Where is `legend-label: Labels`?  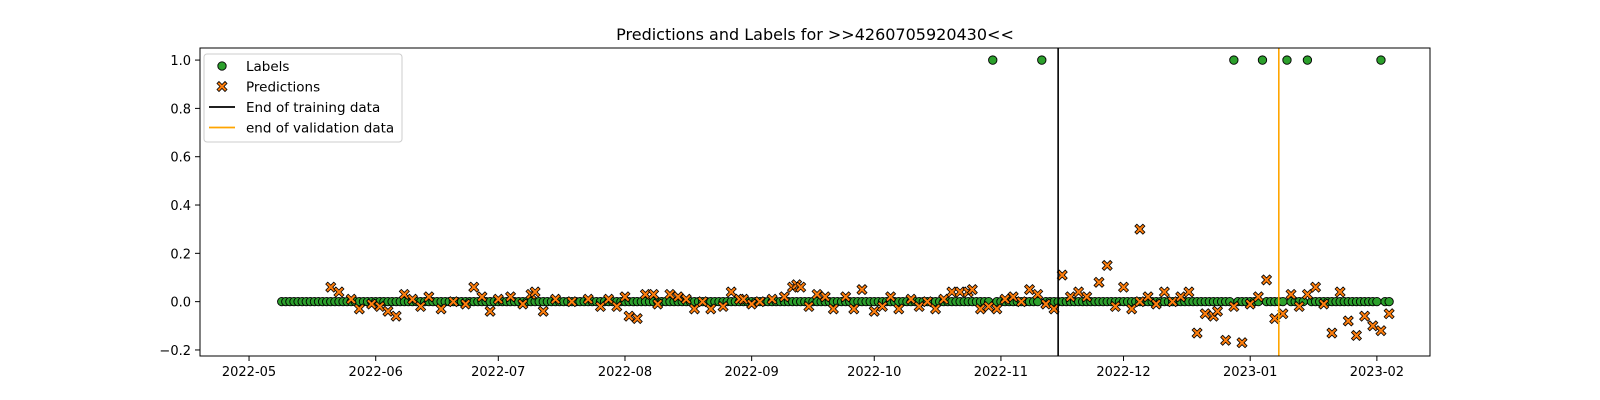
legend-label: Labels is located at coordinates (267, 67).